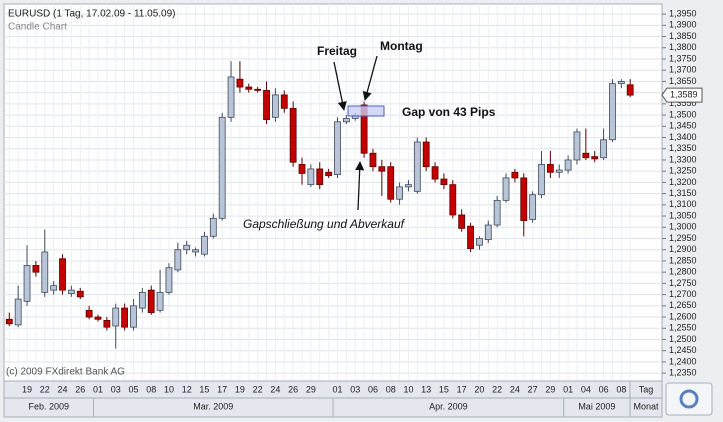 This screenshot has height=422, width=723. I want to click on x-tick-label: 08, so click(621, 389).